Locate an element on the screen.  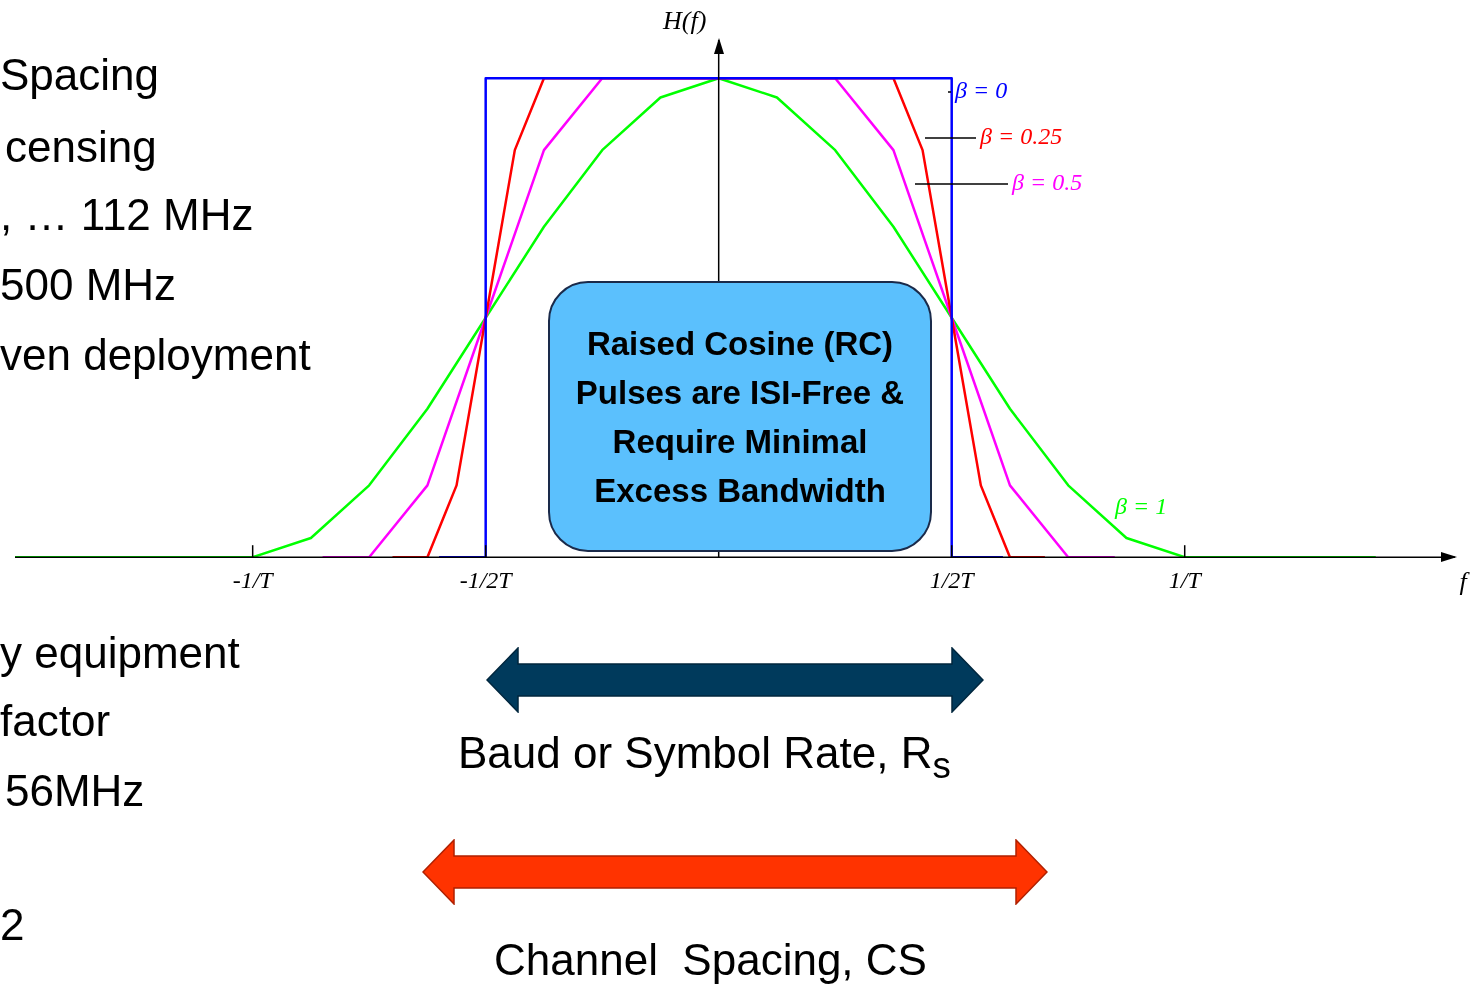
text: β = 0.25 is located at coordinates (1021, 136).